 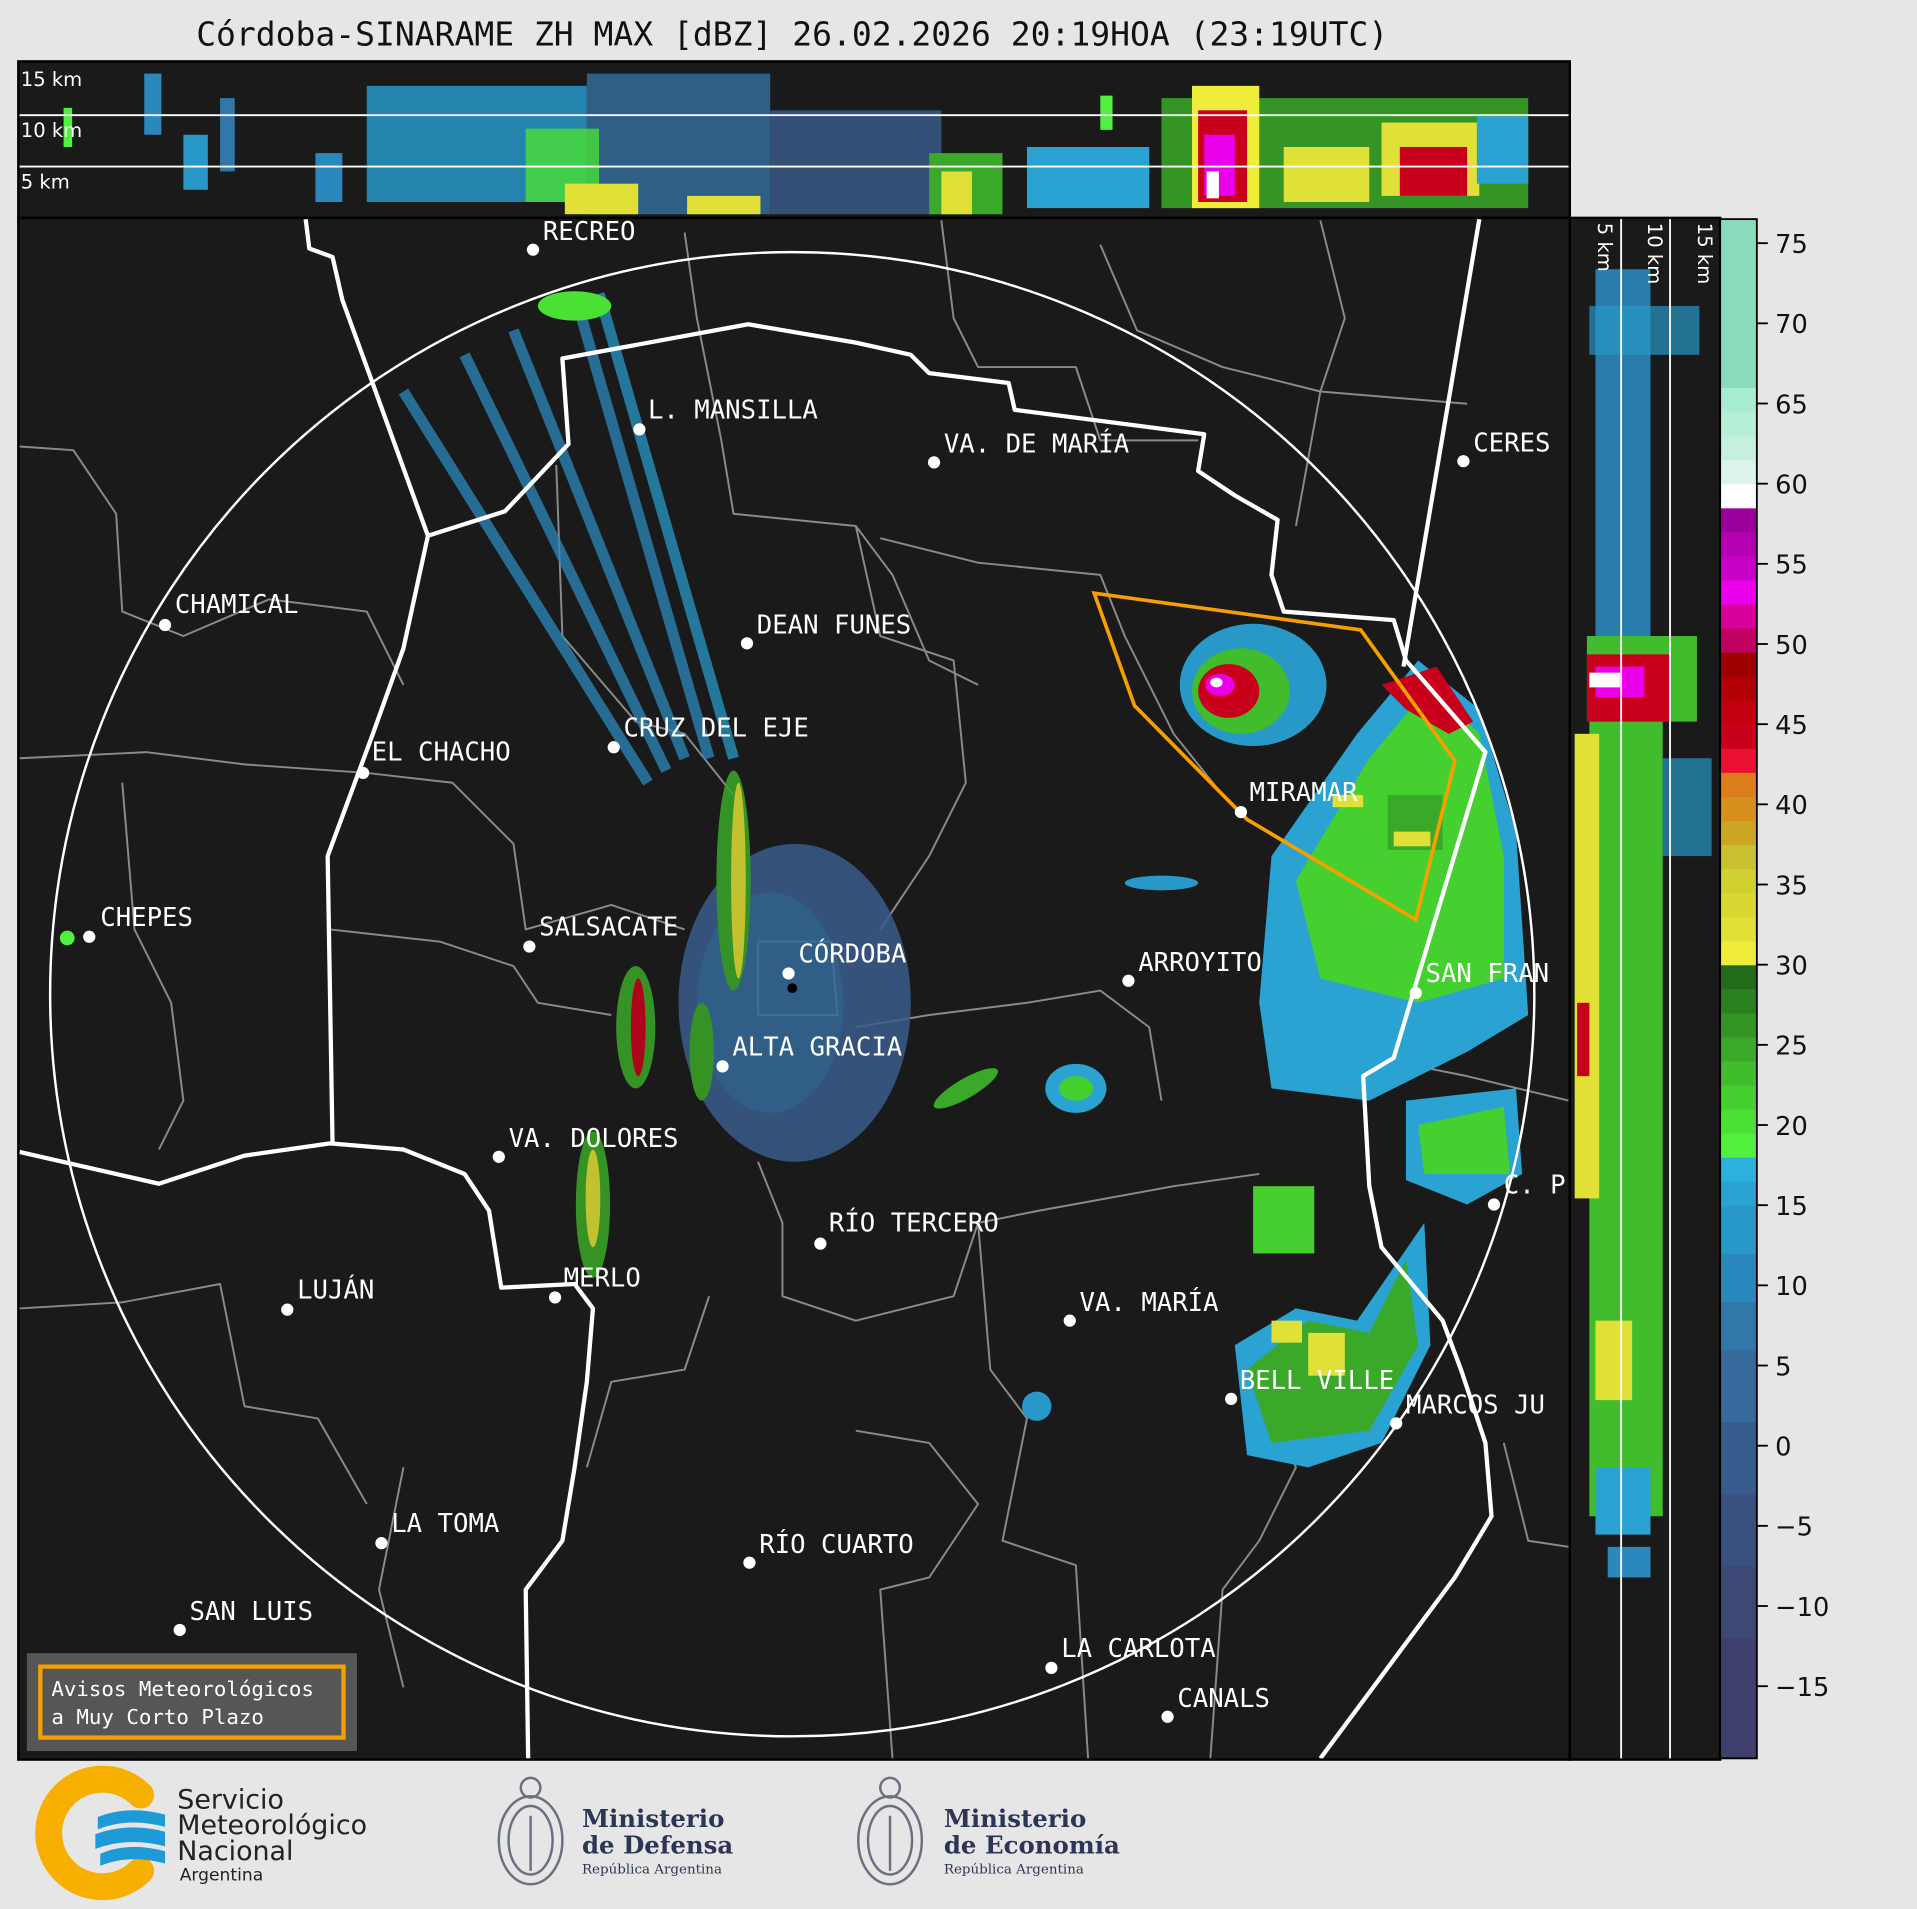 I want to click on side-height-label-15km: 15 km, so click(x=1704, y=253).